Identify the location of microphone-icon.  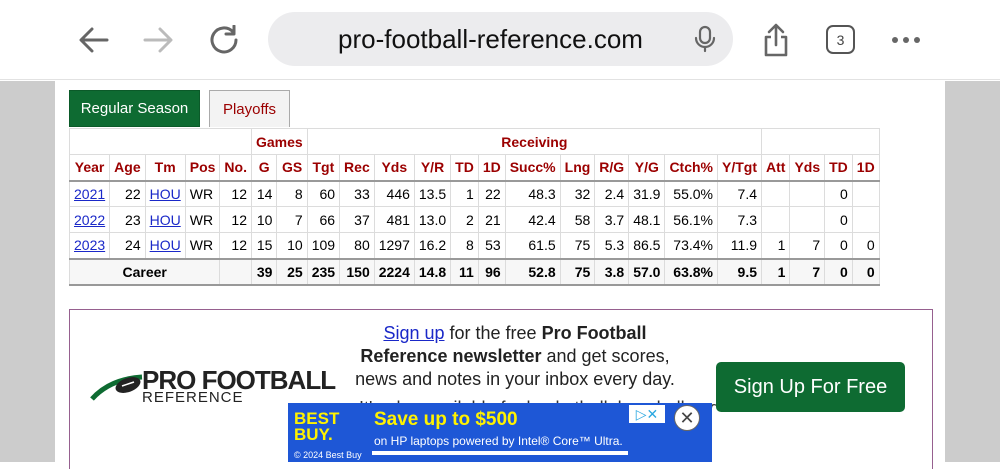
(705, 39).